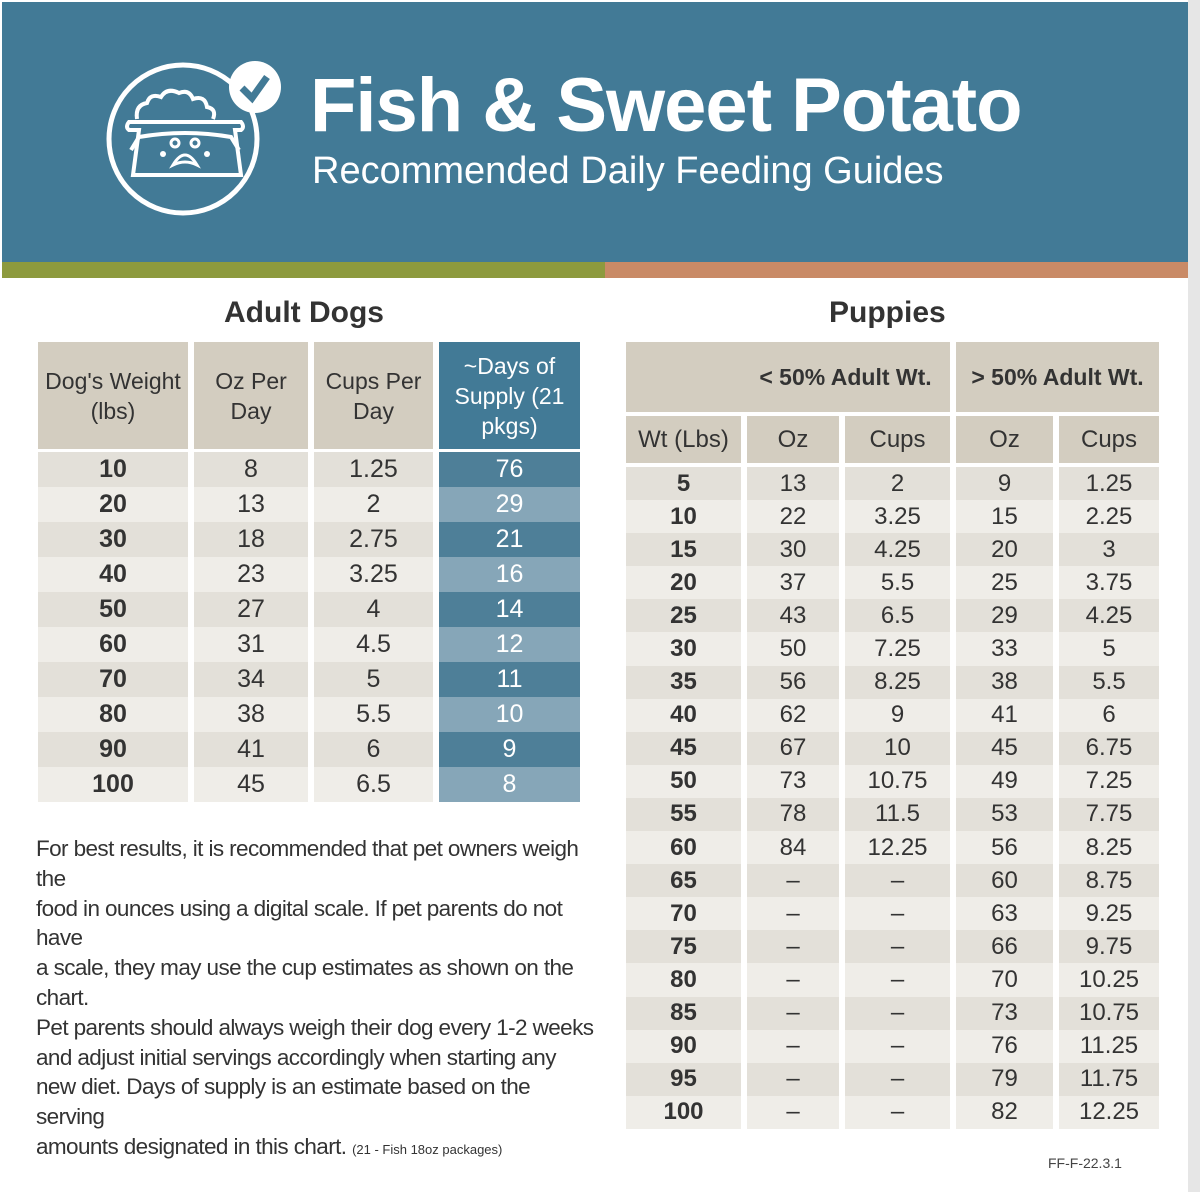 The image size is (1200, 1192). I want to click on table-cell: 4.25, so click(1109, 616).